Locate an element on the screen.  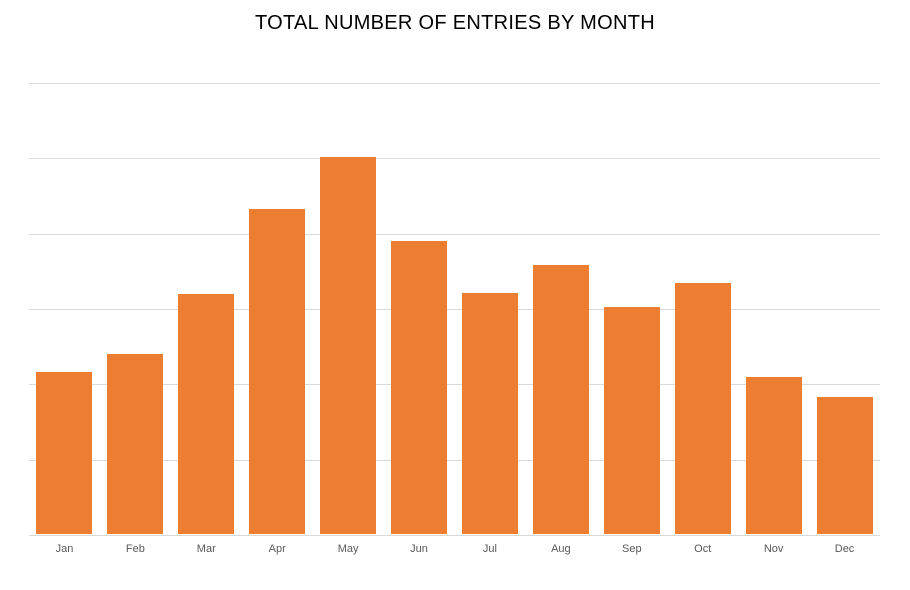
bar-jan is located at coordinates (64, 453).